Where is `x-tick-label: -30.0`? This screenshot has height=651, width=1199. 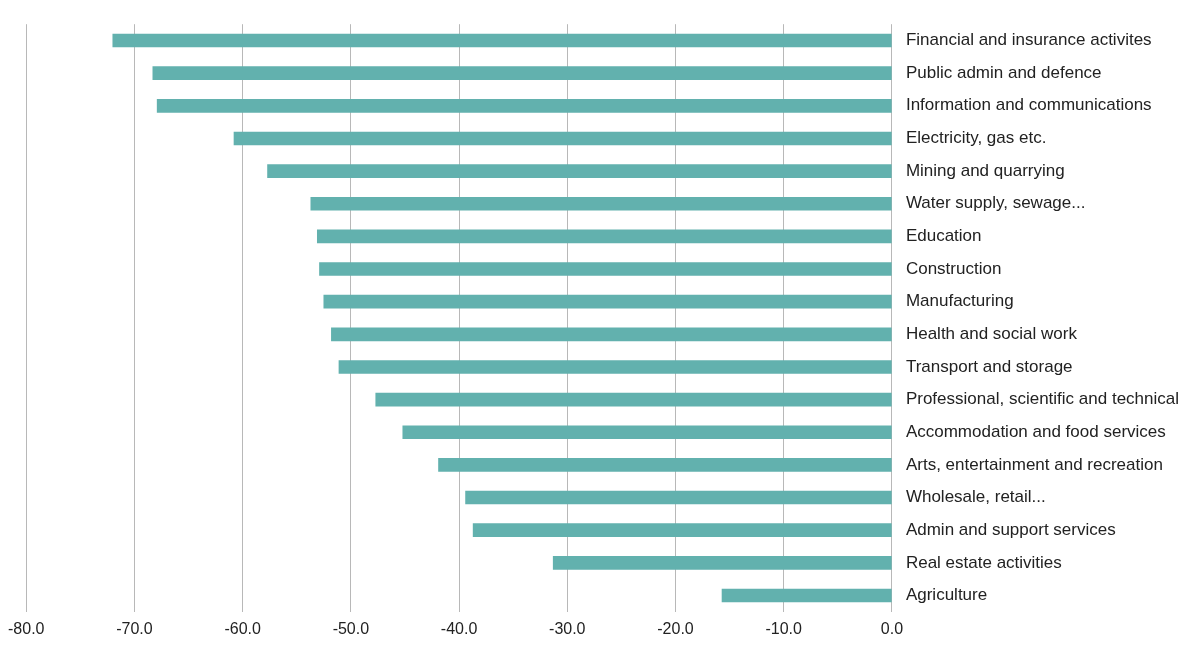 x-tick-label: -30.0 is located at coordinates (567, 628).